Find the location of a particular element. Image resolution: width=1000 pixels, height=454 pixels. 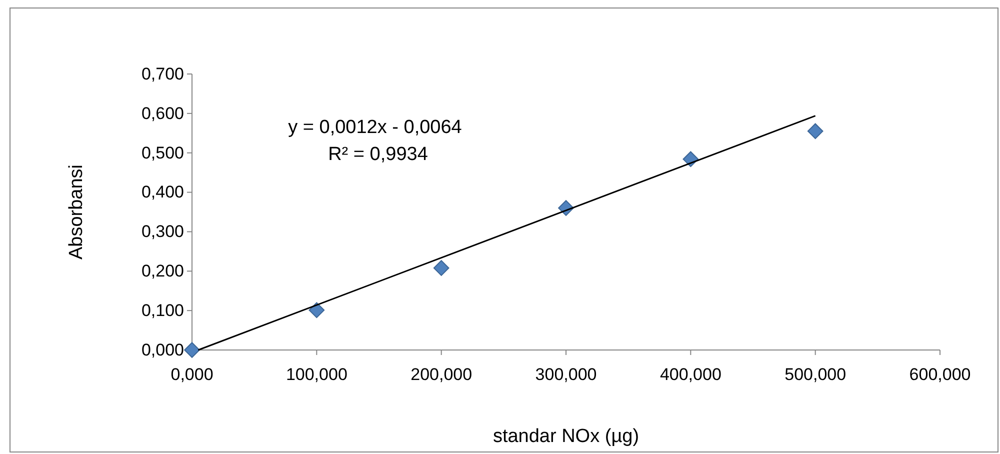

y-tick-label: 0,600 is located at coordinates (162, 113).